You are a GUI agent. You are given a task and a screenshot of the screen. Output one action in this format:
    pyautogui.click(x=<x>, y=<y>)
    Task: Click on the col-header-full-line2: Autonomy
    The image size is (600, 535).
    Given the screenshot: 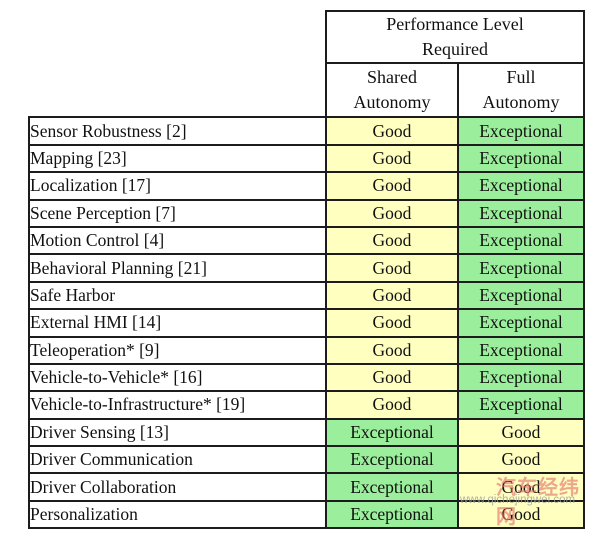 What is the action you would take?
    pyautogui.click(x=521, y=102)
    